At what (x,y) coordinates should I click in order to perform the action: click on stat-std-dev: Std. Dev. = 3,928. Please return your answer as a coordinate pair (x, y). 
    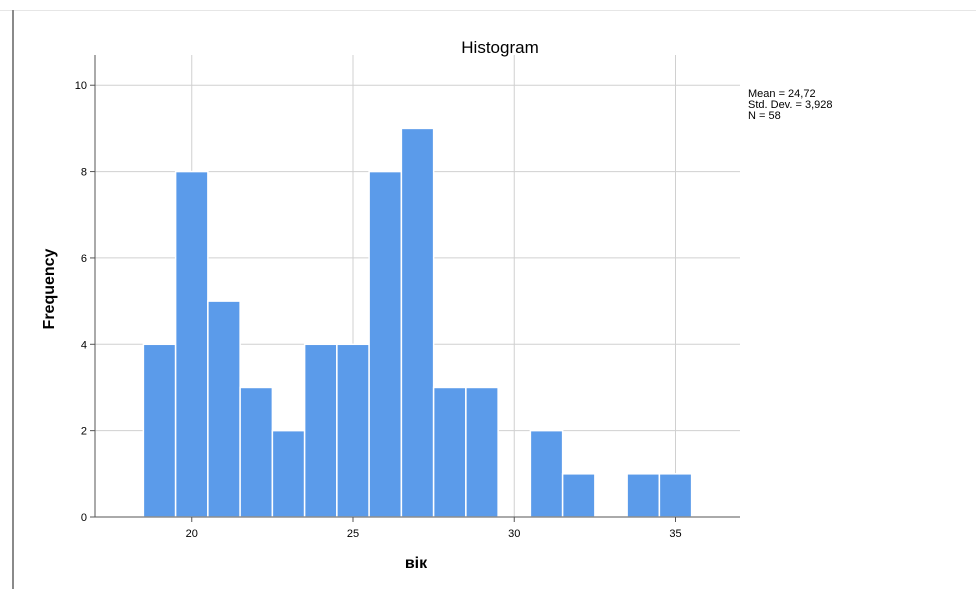
    Looking at the image, I should click on (790, 105).